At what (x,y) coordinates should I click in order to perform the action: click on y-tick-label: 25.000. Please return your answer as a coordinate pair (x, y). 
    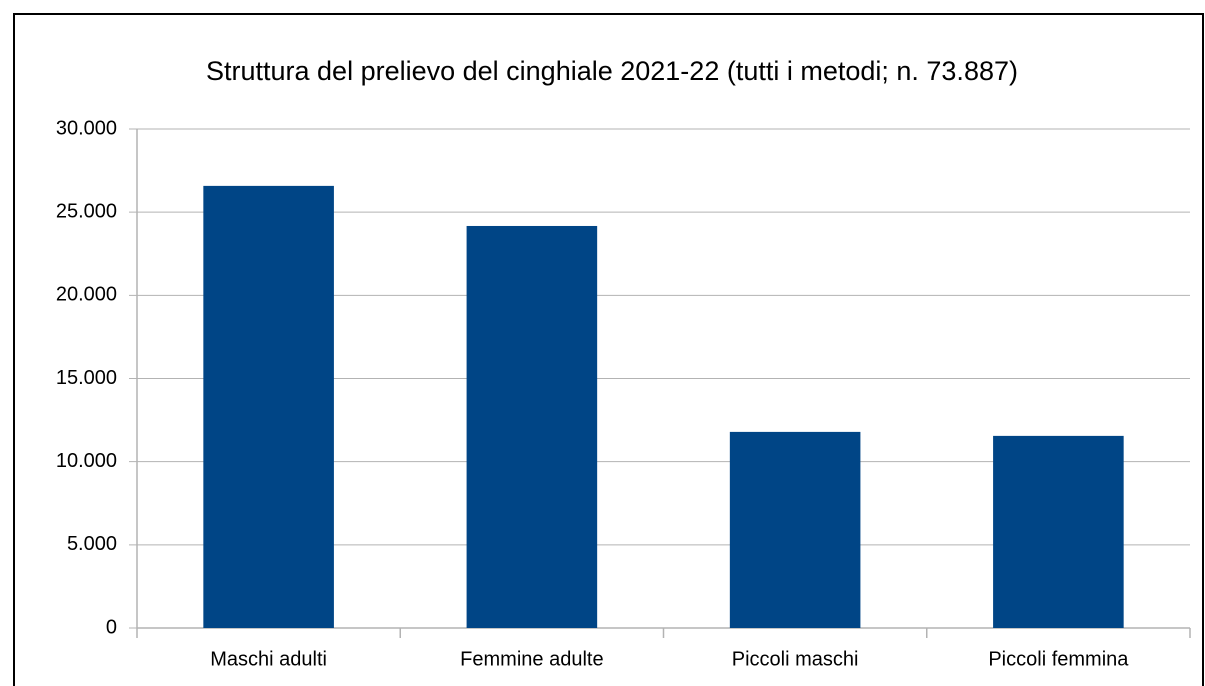
    Looking at the image, I should click on (86, 211).